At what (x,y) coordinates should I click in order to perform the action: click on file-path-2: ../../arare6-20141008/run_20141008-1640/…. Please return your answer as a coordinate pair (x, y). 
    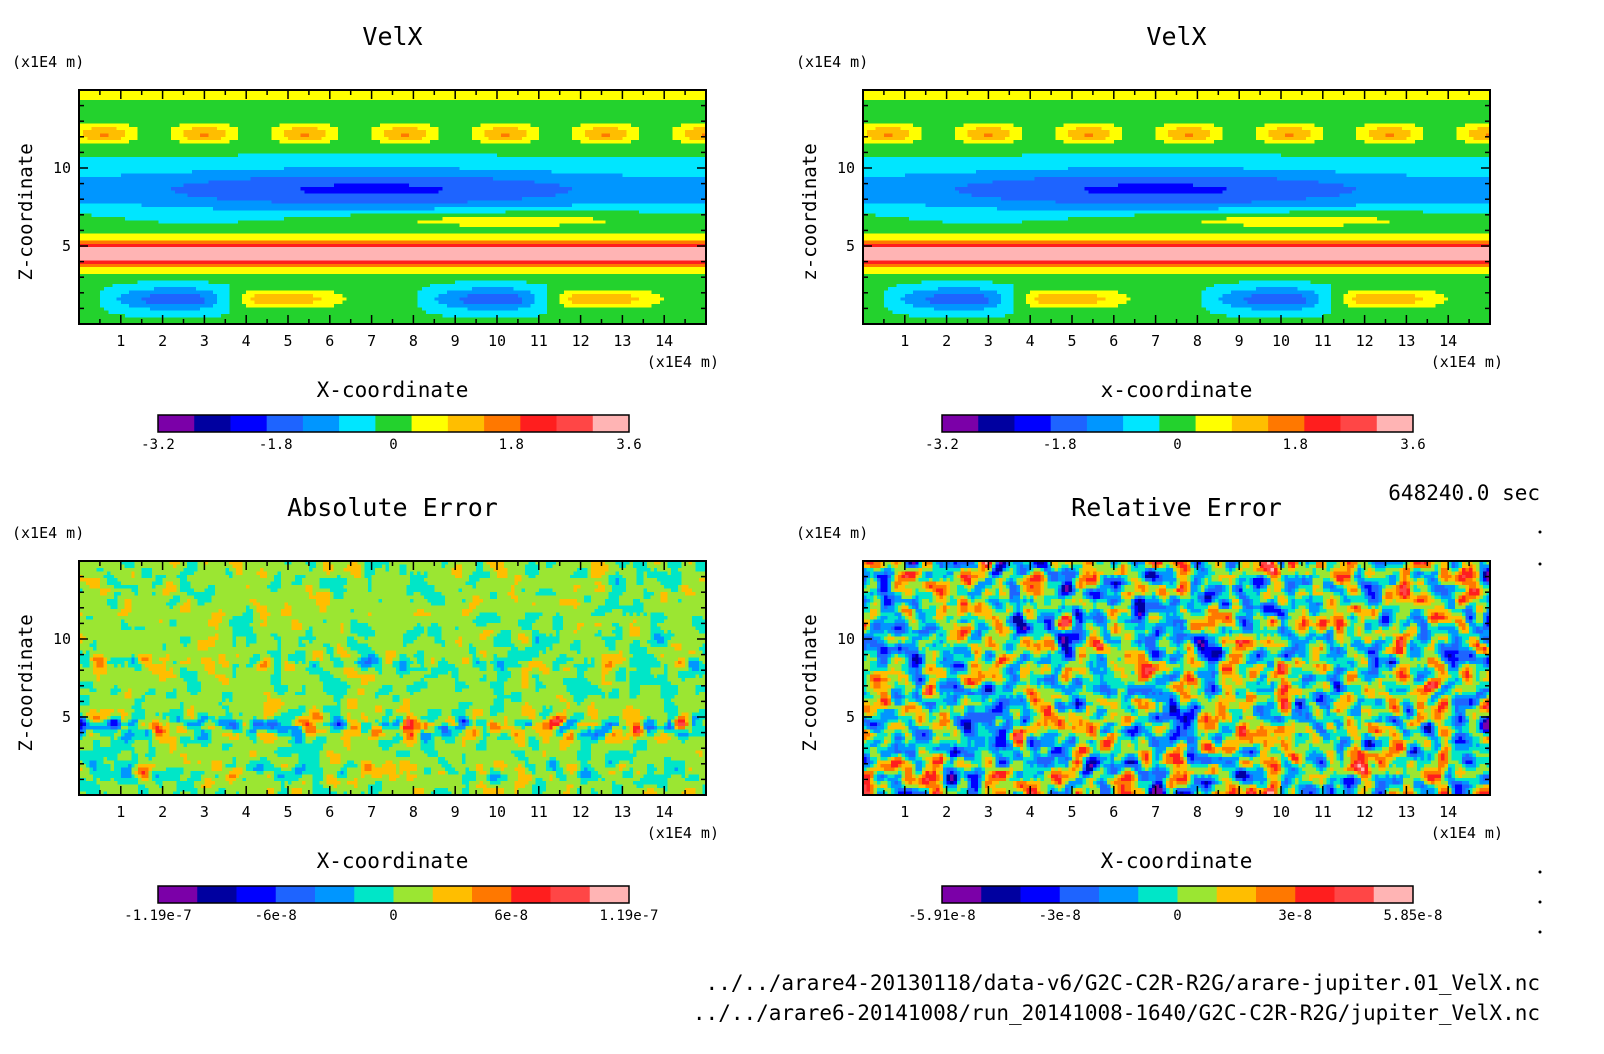
    Looking at the image, I should click on (1116, 1013).